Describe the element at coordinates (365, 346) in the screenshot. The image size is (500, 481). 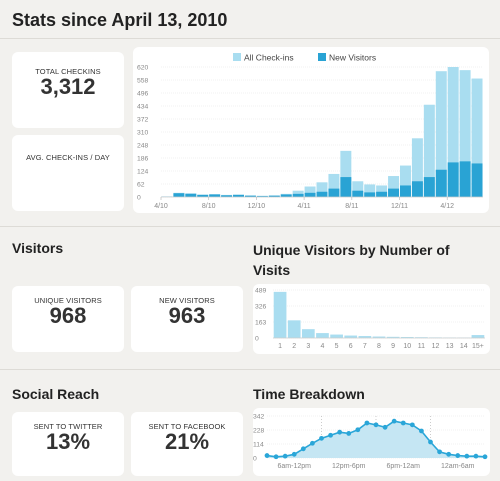
I see `x-tick-label: 7` at that location.